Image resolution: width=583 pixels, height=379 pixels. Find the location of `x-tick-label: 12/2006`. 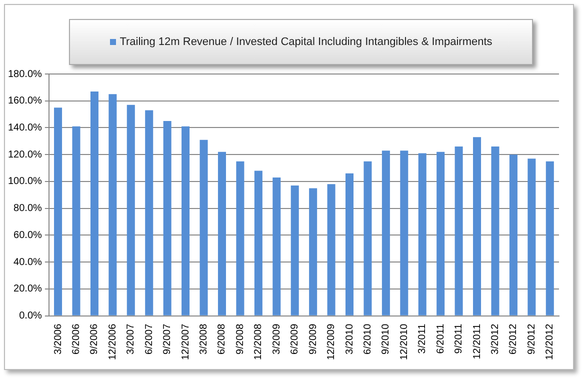

x-tick-label: 12/2006 is located at coordinates (112, 341).